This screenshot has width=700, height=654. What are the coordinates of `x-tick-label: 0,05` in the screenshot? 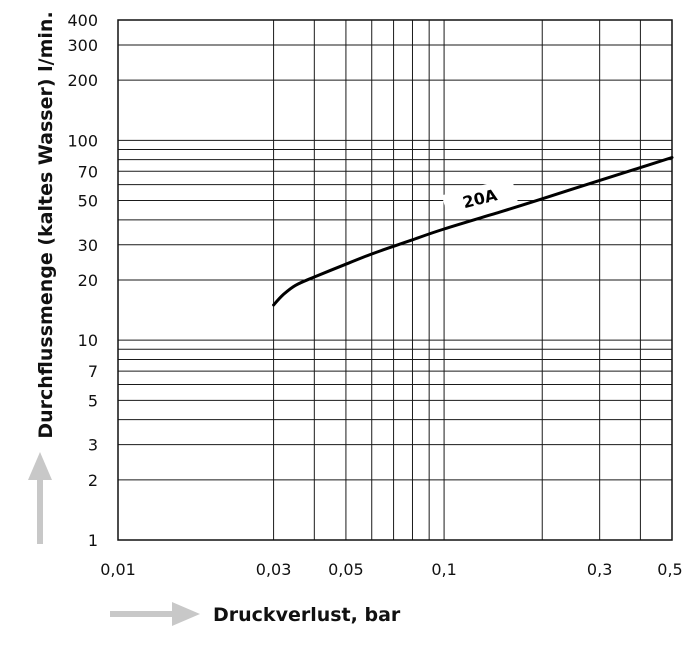 It's located at (346, 569).